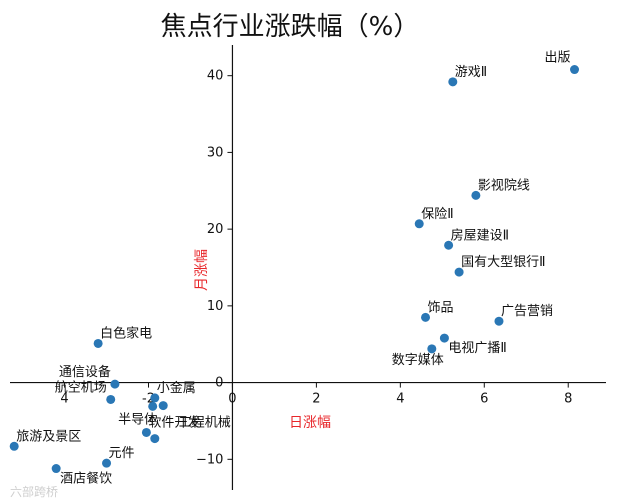 The width and height of the screenshot is (620, 502). Describe the element at coordinates (215, 306) in the screenshot. I see `y-tick-label: 10` at that location.